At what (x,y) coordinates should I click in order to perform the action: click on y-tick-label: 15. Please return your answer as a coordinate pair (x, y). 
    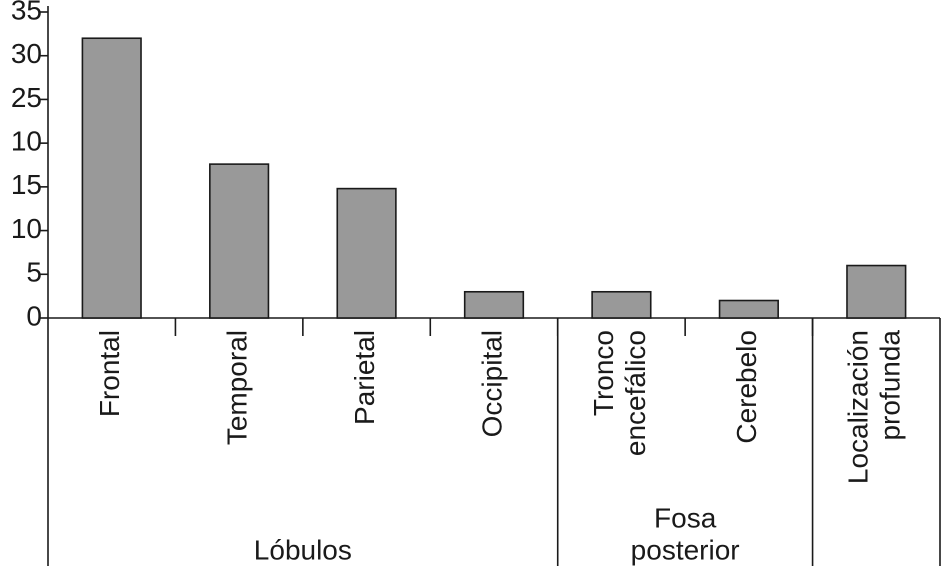
    Looking at the image, I should click on (26, 184).